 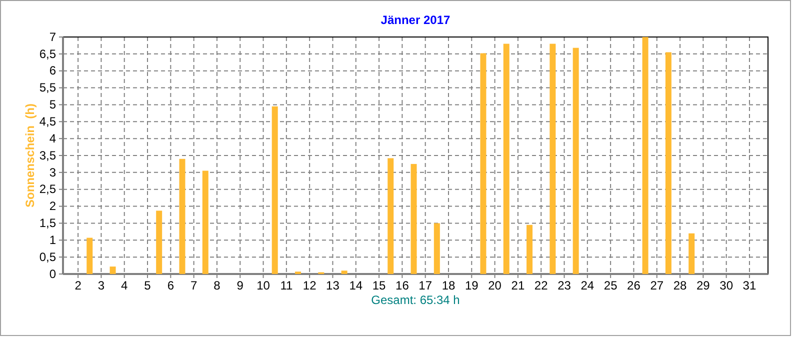 I want to click on x-tick-label: 30, so click(x=727, y=285).